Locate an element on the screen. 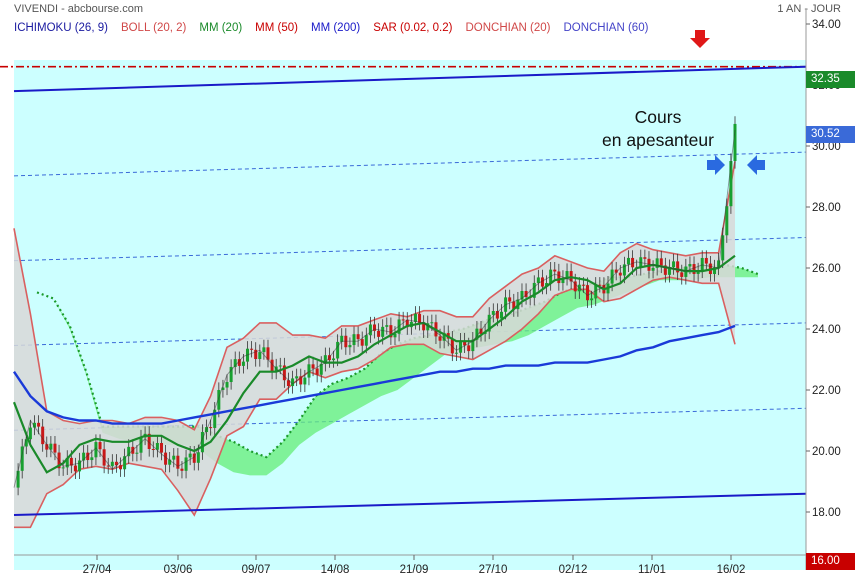  last-price-badge: 30.52 is located at coordinates (830, 134).